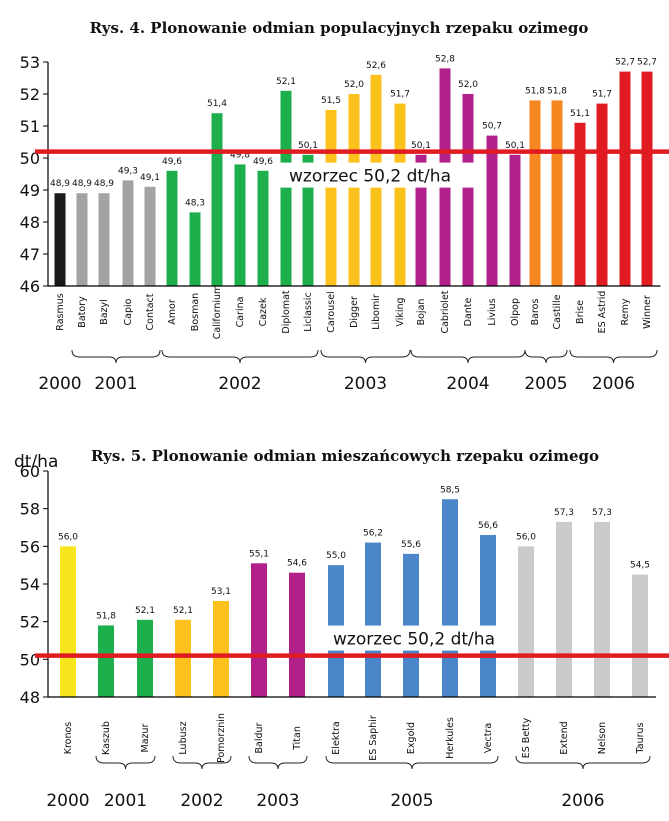  Describe the element at coordinates (30, 126) in the screenshot. I see `y-tick-label: 51` at that location.